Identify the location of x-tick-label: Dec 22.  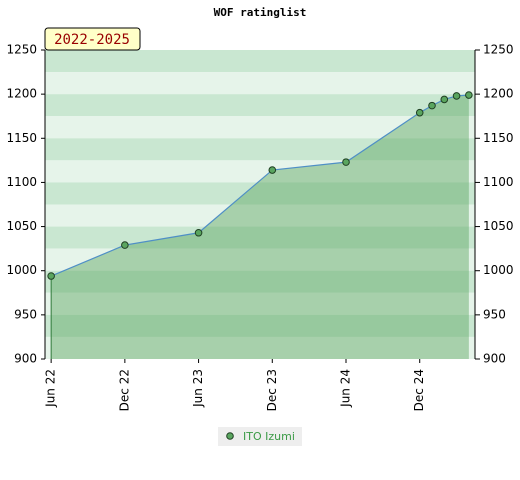
(124, 390).